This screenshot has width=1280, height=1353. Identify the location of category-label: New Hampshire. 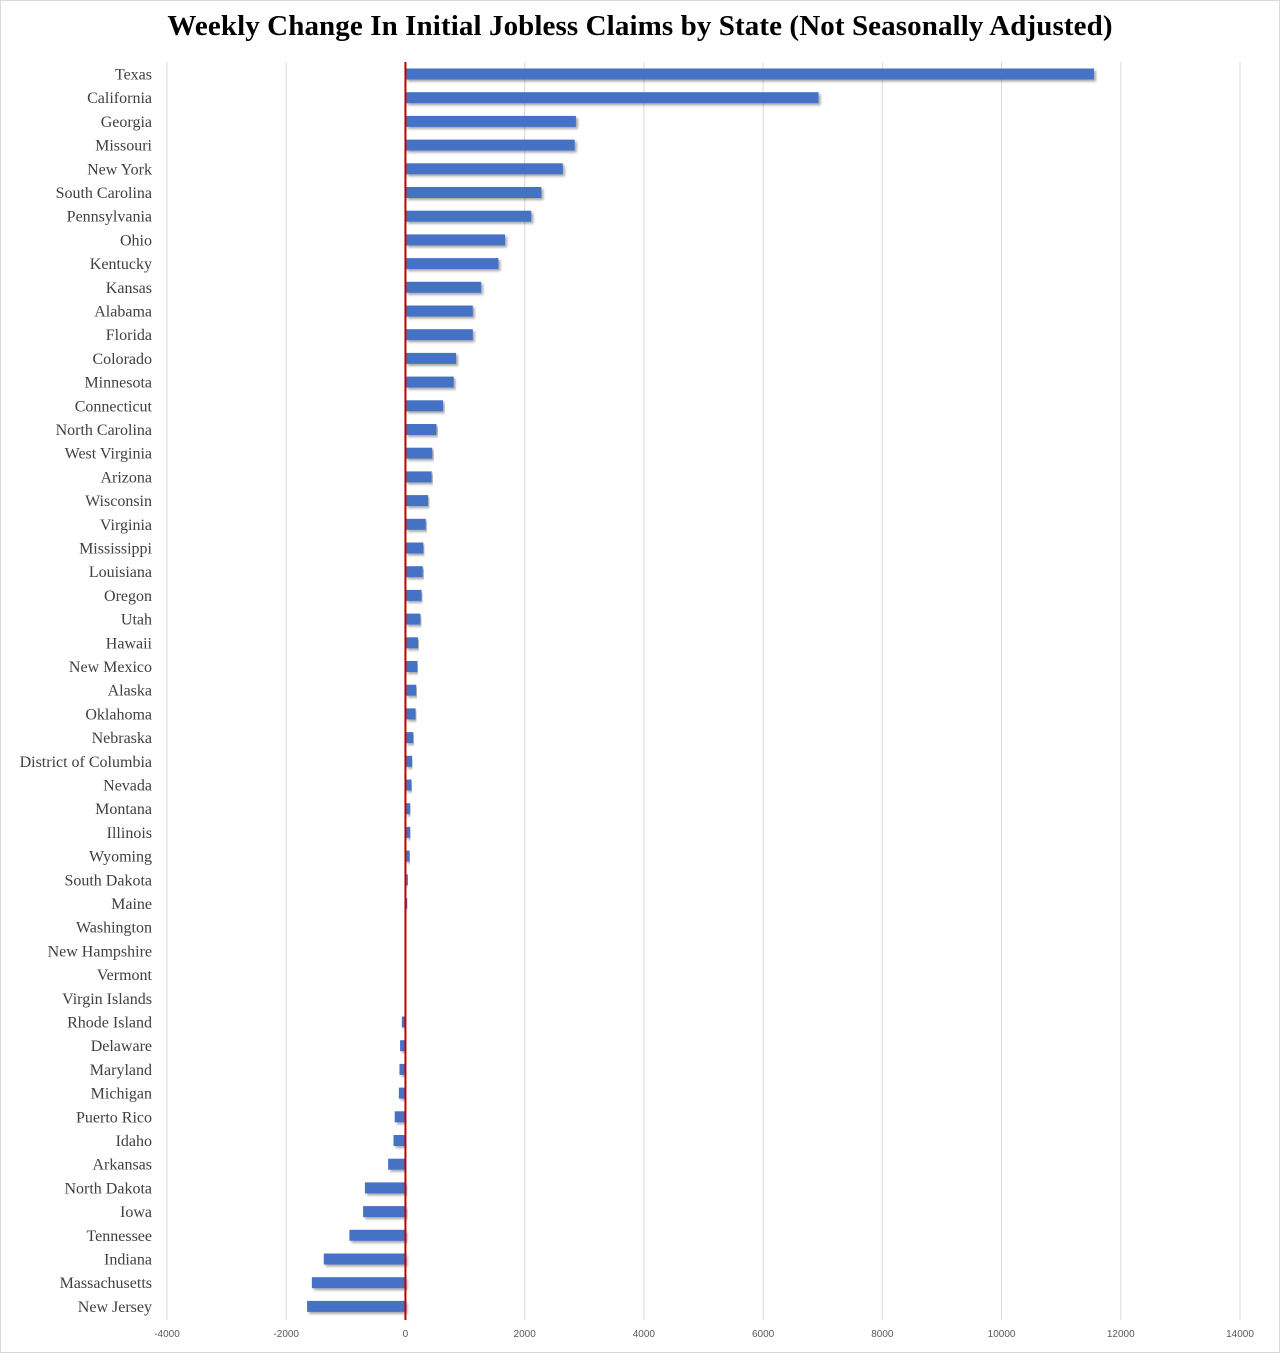
(100, 951).